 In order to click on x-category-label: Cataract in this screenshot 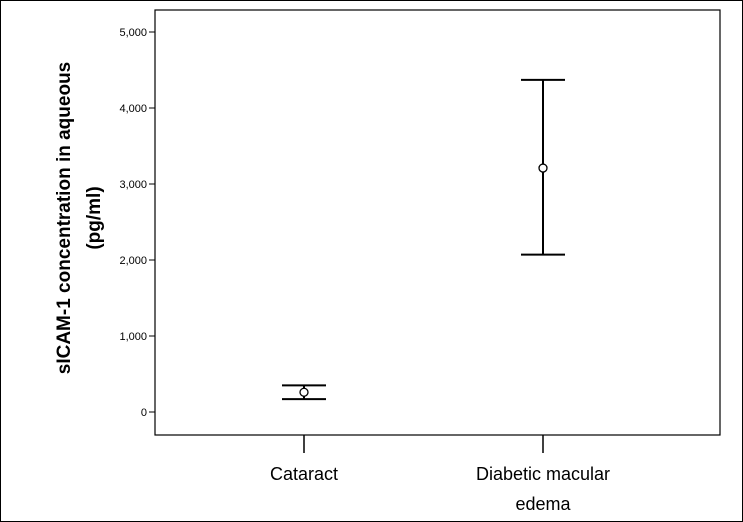, I will do `click(304, 474)`.